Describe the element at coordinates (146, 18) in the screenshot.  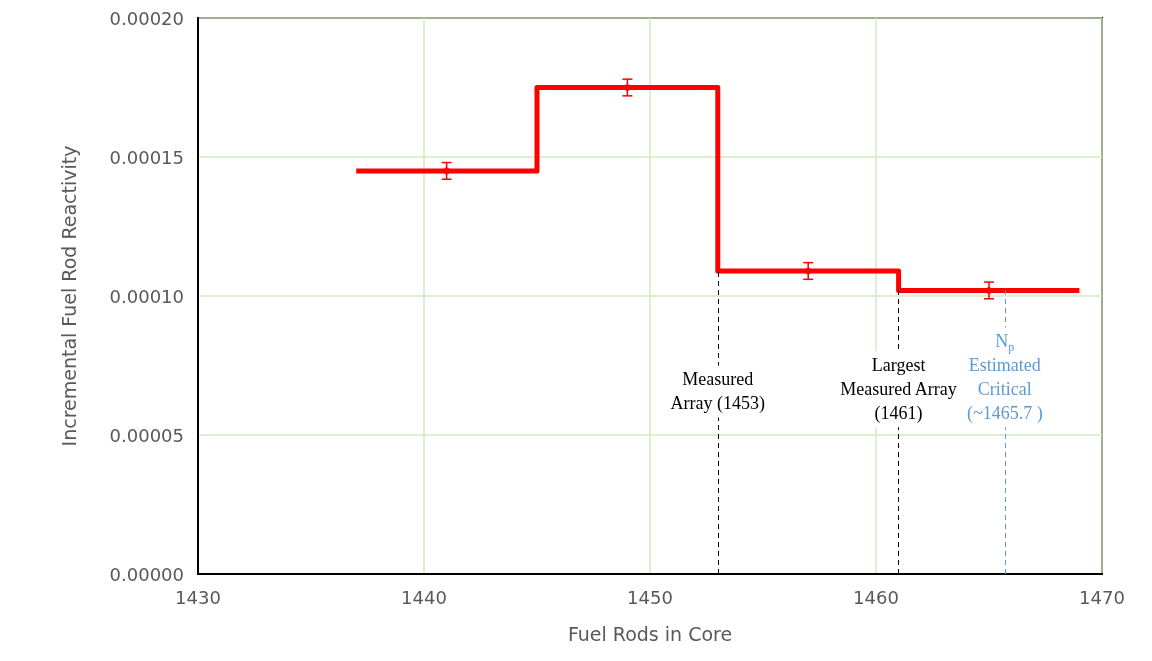
I see `y-tick-label: 0.00020` at that location.